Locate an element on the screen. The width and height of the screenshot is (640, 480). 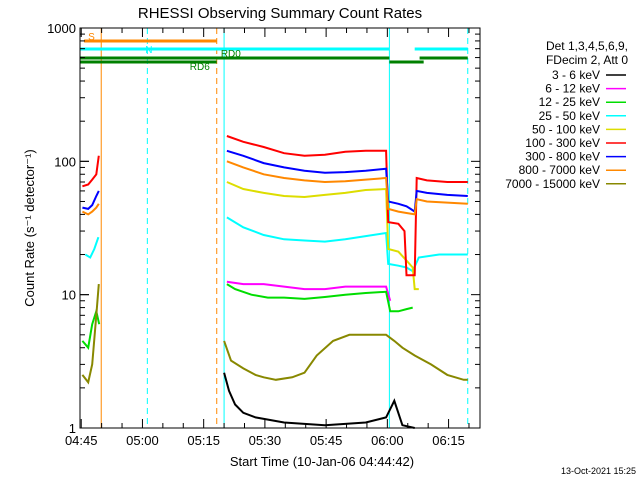
x-axis-label: Start Time (10-Jan-06 04:44:42) is located at coordinates (322, 461).